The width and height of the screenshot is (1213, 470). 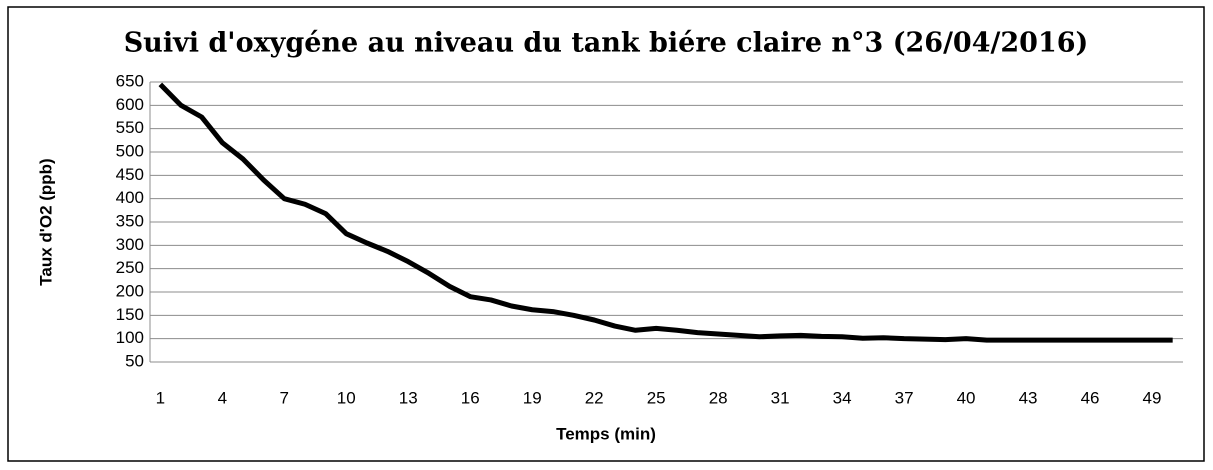 I want to click on y-tick-label: 300, so click(x=130, y=244).